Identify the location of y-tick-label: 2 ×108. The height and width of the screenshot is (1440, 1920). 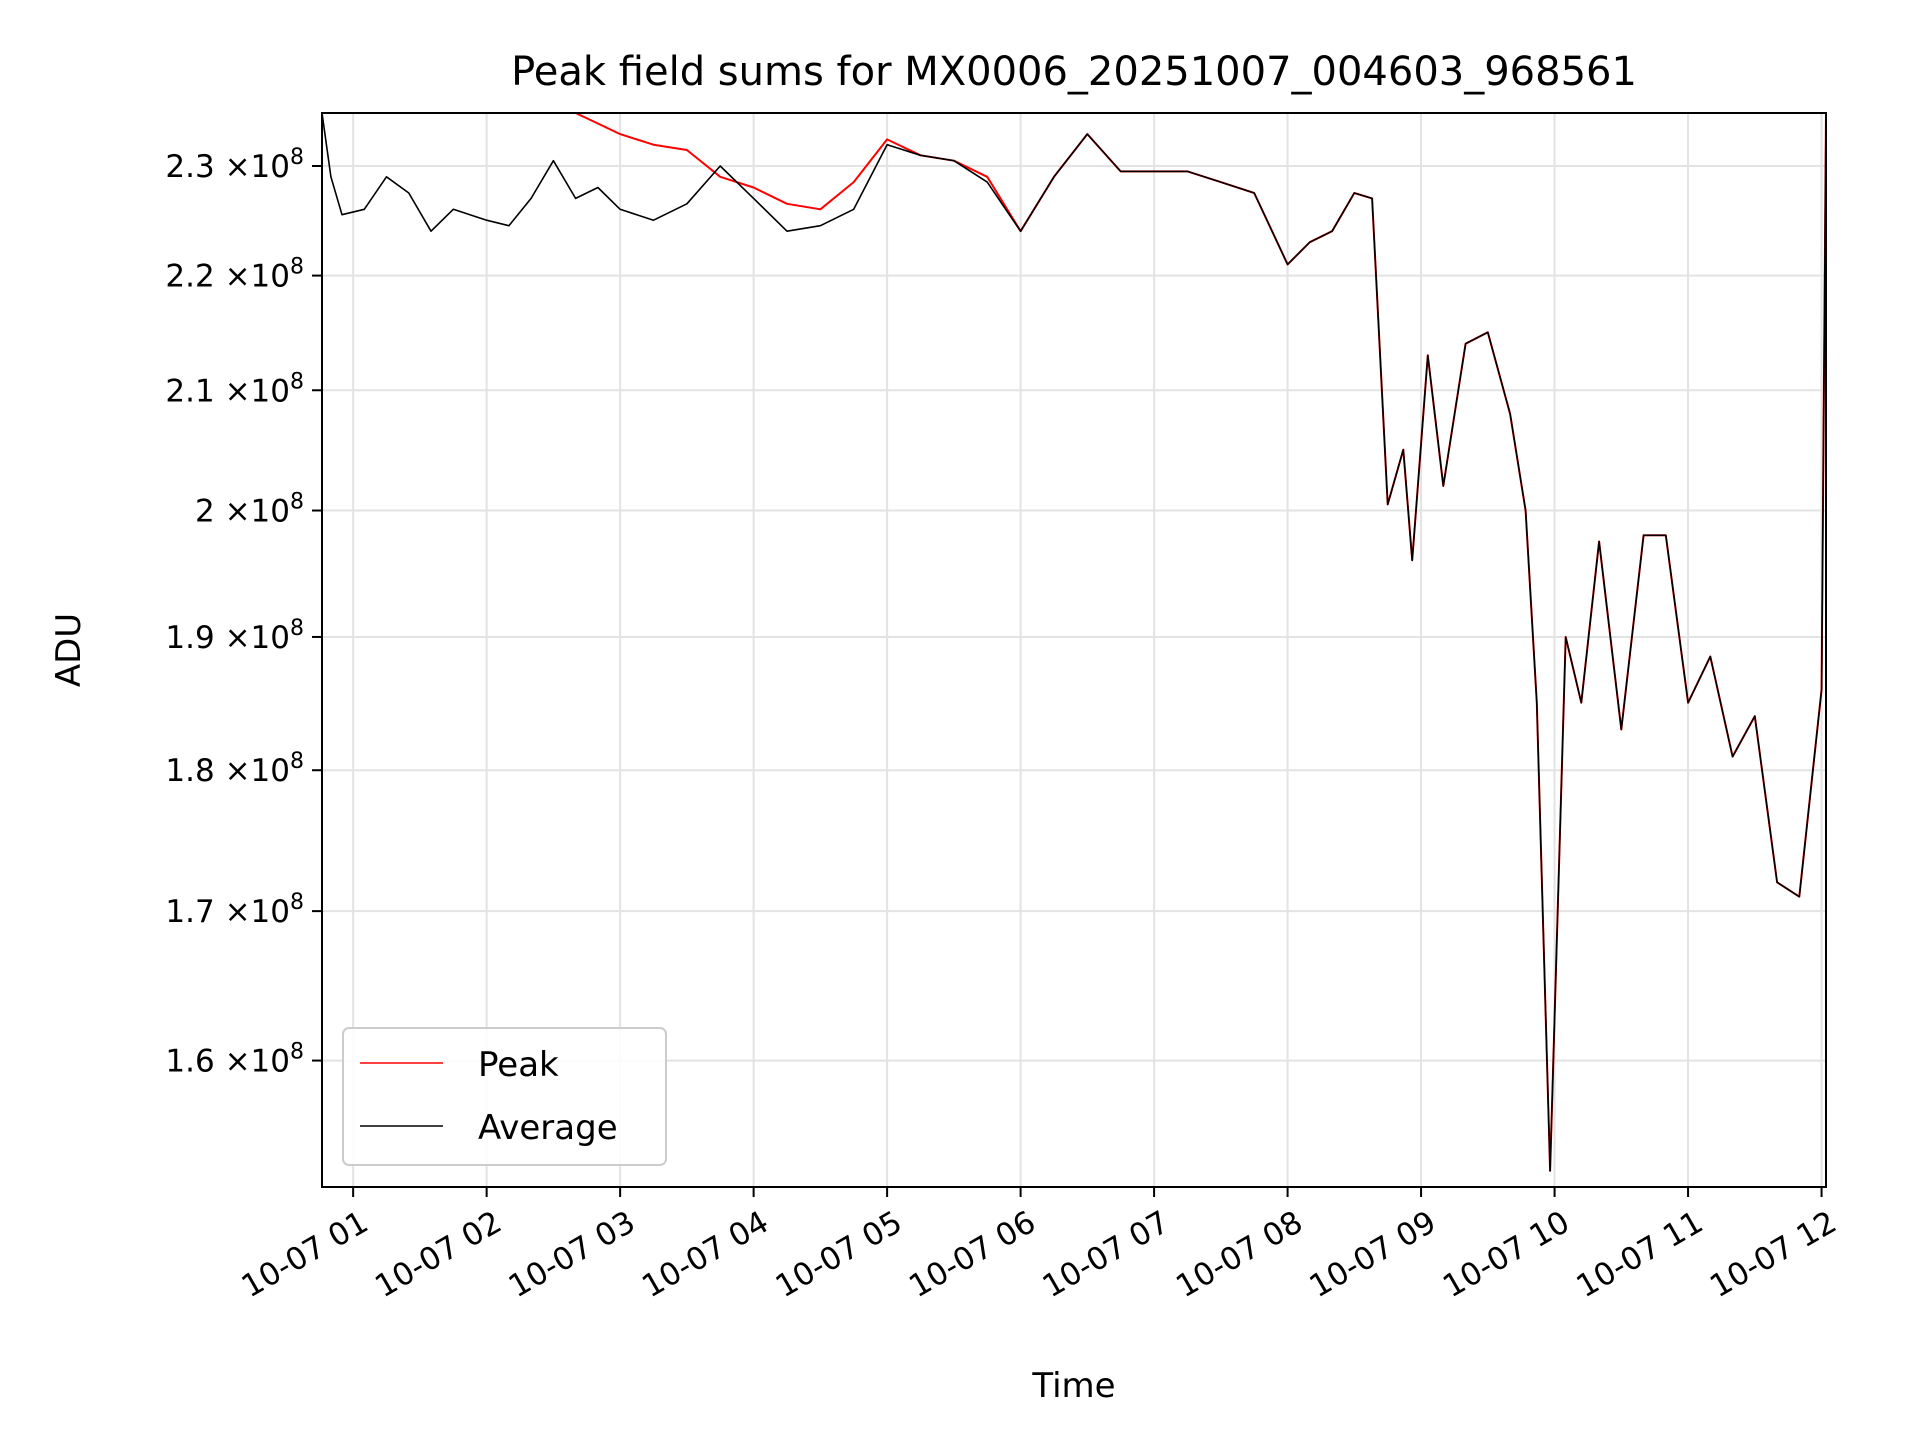
(249, 510).